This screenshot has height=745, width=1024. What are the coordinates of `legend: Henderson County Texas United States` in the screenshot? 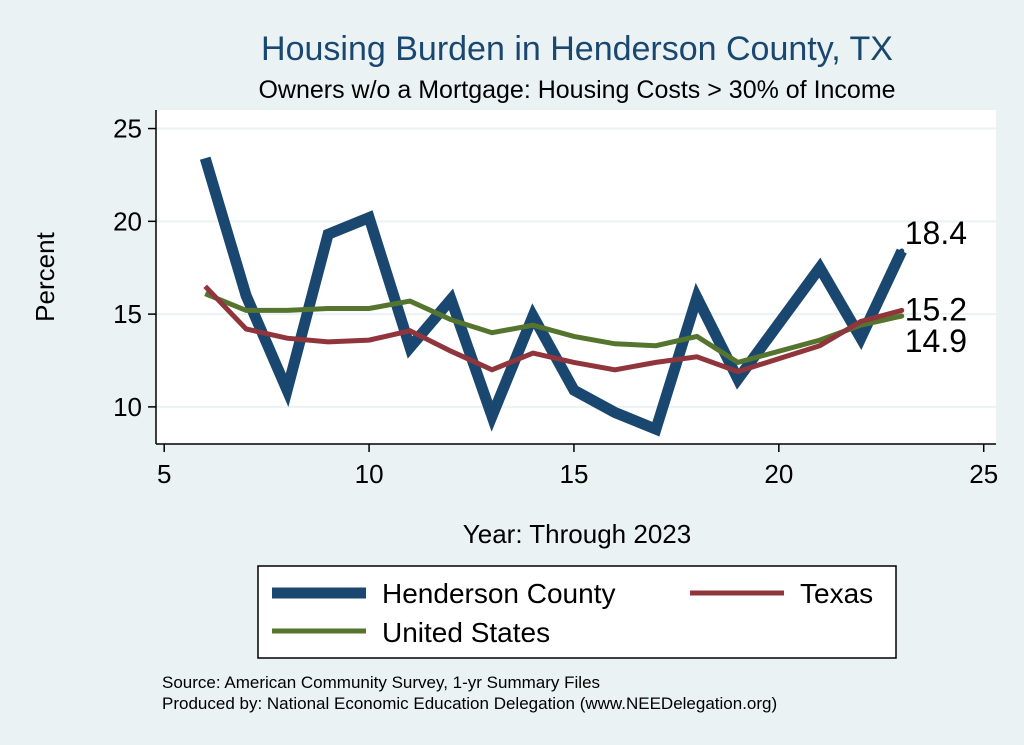 It's located at (577, 612).